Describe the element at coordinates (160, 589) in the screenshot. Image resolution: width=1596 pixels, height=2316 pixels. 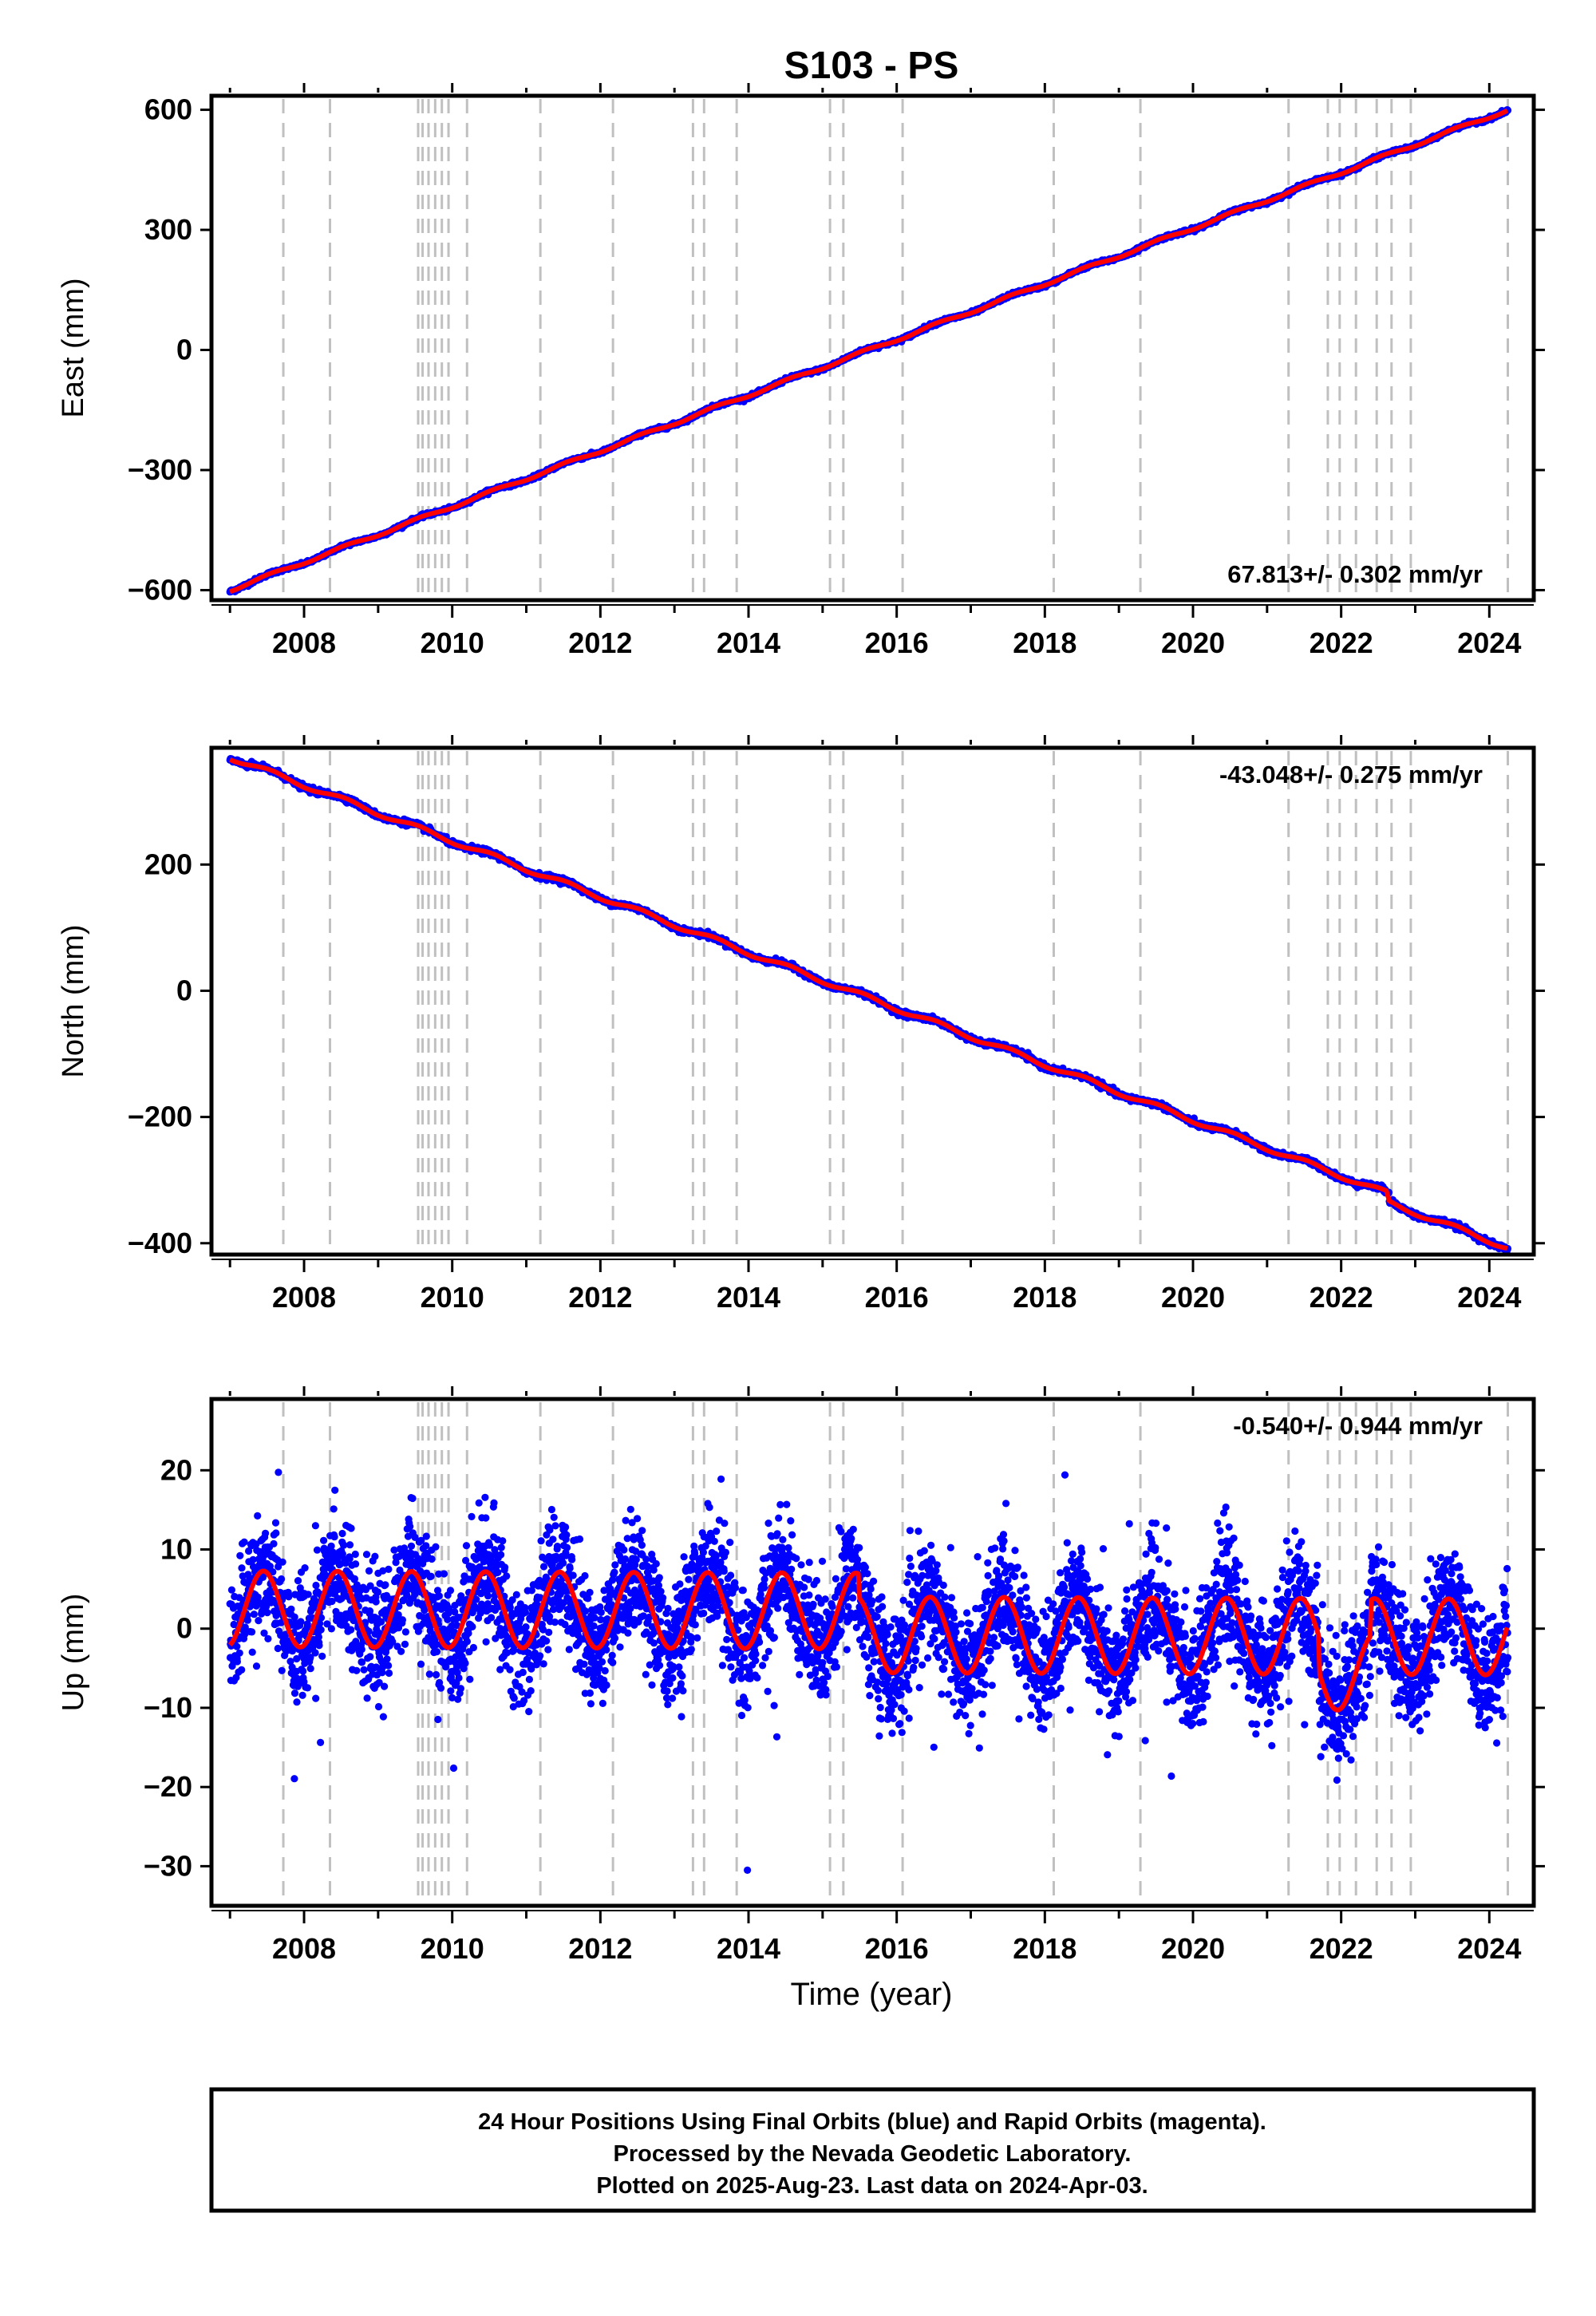
I see `y-tick-label: −600` at that location.